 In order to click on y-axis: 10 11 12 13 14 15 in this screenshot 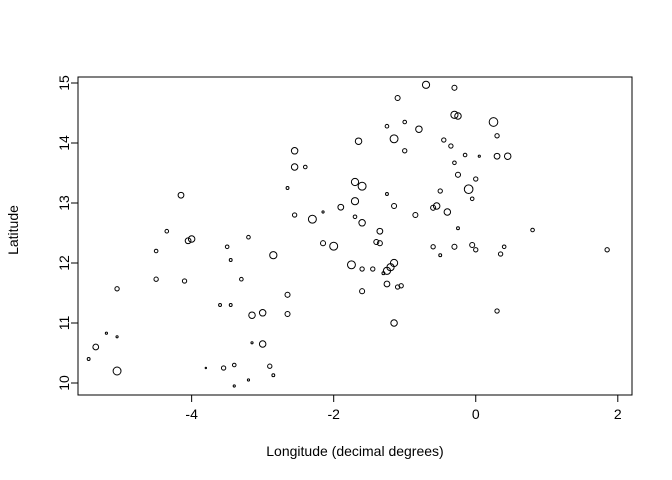, I will do `click(67, 233)`.